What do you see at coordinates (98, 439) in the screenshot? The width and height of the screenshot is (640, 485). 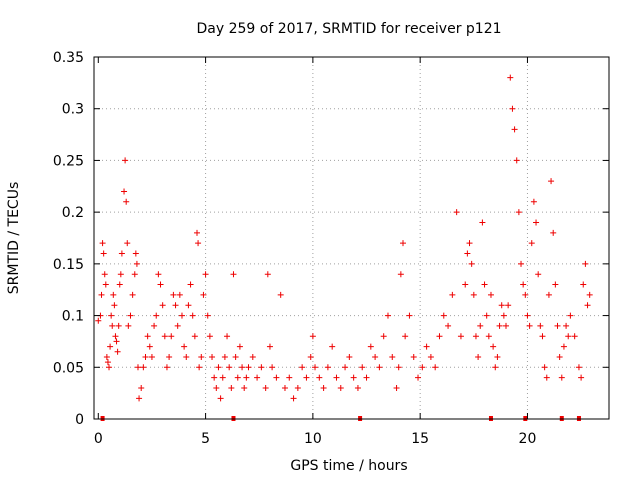 I see `x-tick-label: 0` at bounding box center [98, 439].